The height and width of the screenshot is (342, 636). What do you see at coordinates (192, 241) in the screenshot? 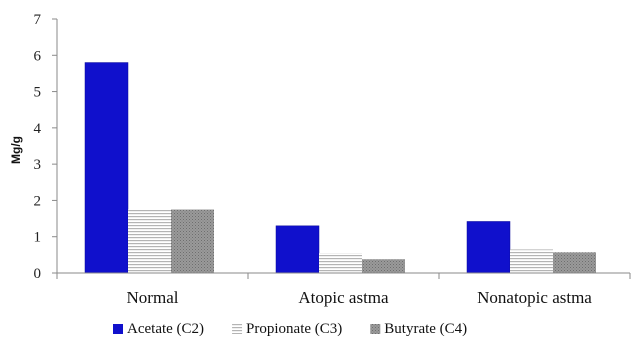
I see `bar-butyrate-c4-normal` at bounding box center [192, 241].